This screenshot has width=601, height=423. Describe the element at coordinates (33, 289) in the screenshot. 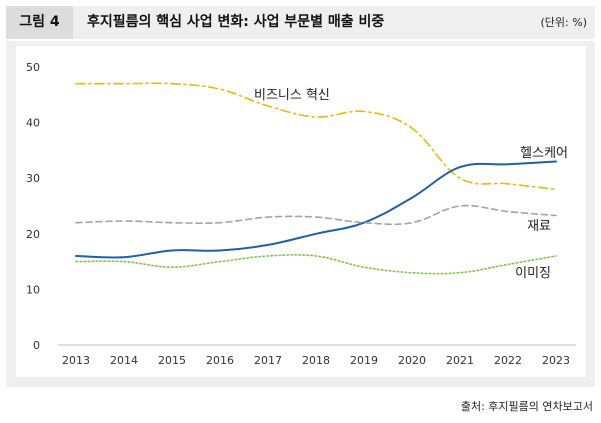

I see `y-tick-label: 10` at that location.